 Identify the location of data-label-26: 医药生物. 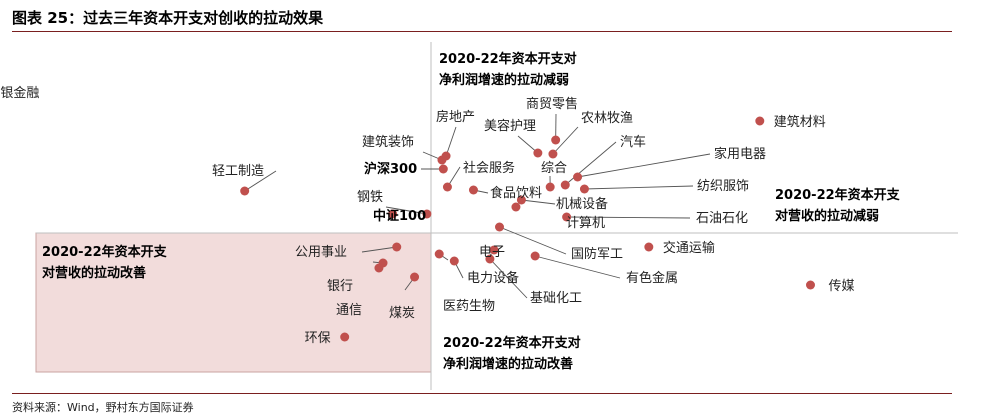
(469, 306).